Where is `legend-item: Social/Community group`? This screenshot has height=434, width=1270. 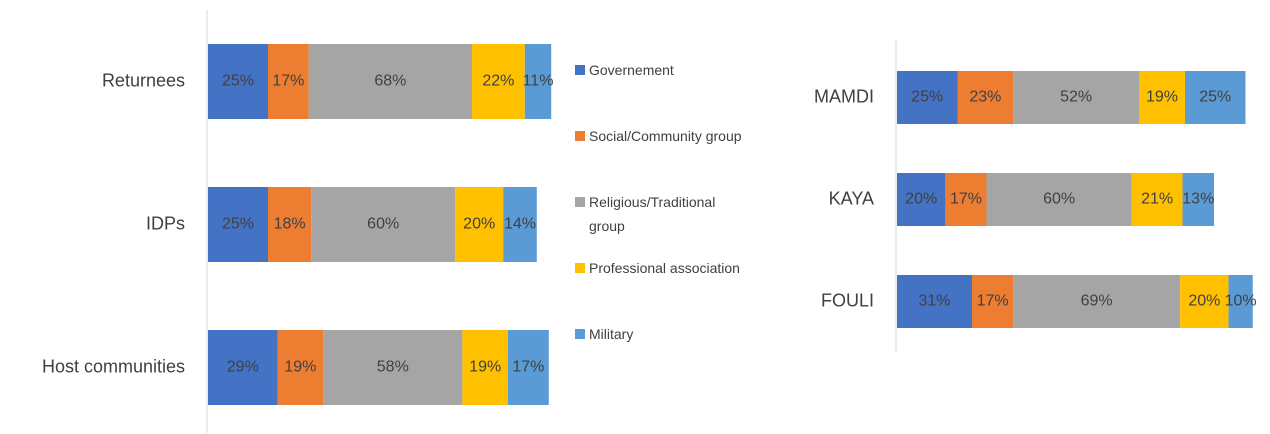
legend-item: Social/Community group is located at coordinates (665, 136).